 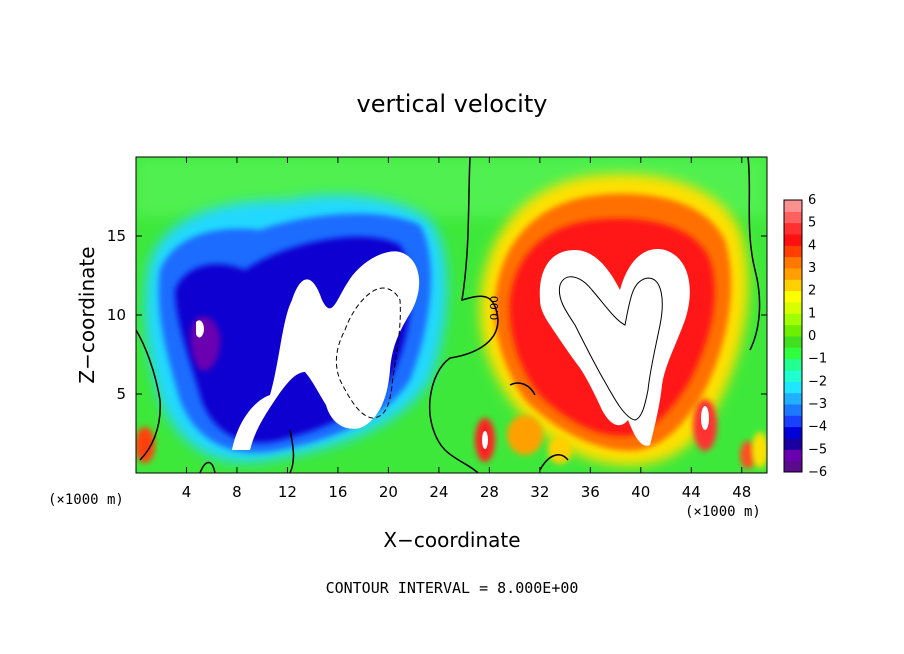 What do you see at coordinates (116, 236) in the screenshot?
I see `y-tick-label: 15` at bounding box center [116, 236].